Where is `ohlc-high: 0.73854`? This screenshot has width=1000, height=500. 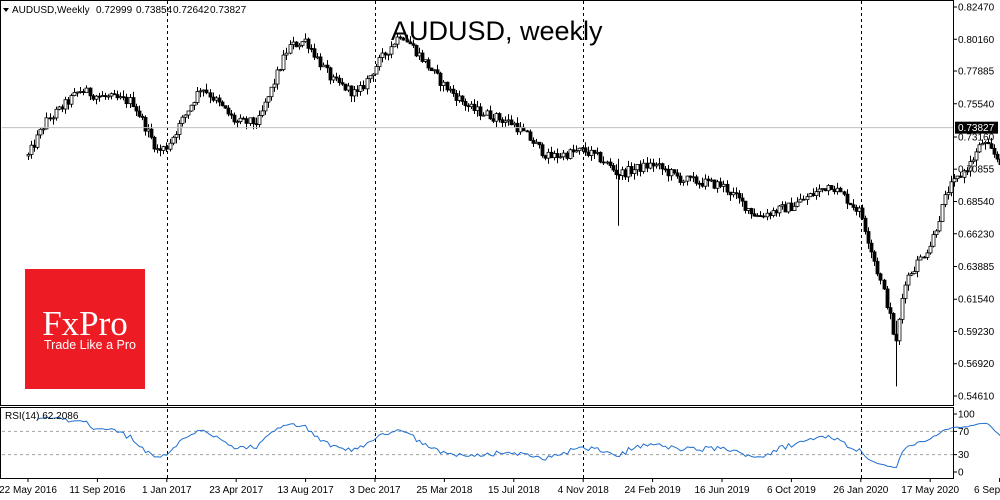 ohlc-high: 0.73854 is located at coordinates (154, 10).